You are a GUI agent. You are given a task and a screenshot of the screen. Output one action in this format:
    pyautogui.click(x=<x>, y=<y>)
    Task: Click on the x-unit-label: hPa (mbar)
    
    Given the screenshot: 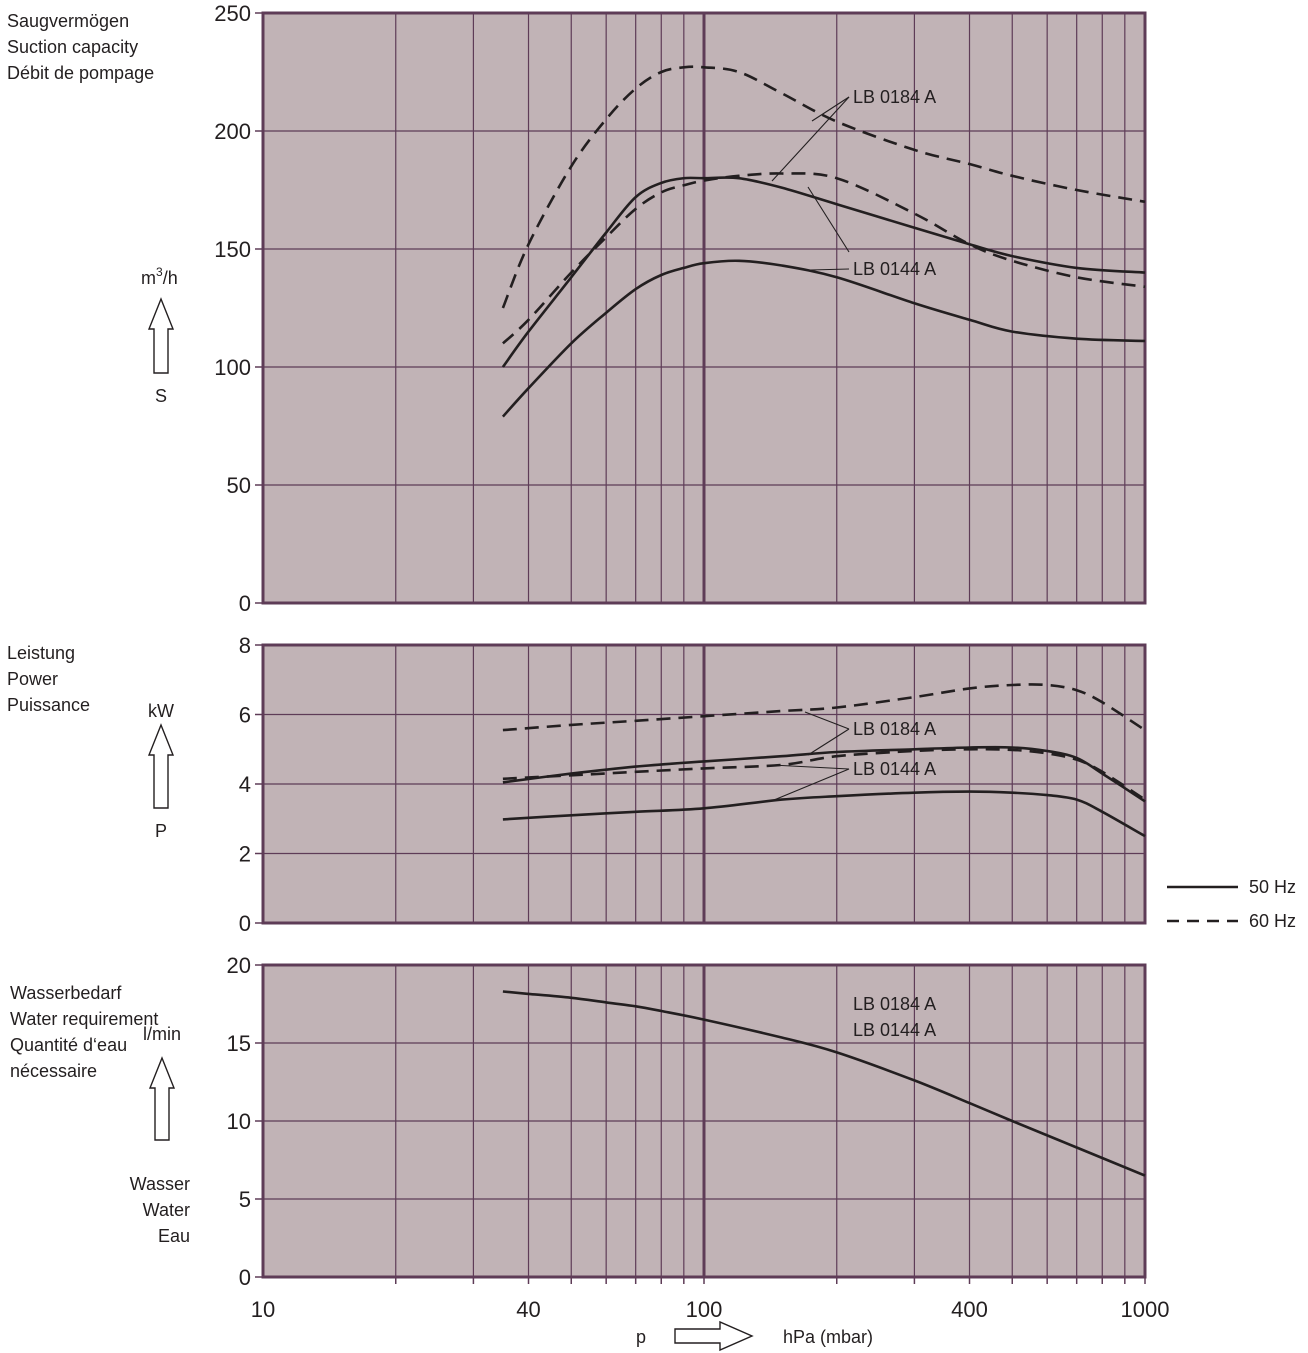 What is the action you would take?
    pyautogui.click(x=828, y=1337)
    